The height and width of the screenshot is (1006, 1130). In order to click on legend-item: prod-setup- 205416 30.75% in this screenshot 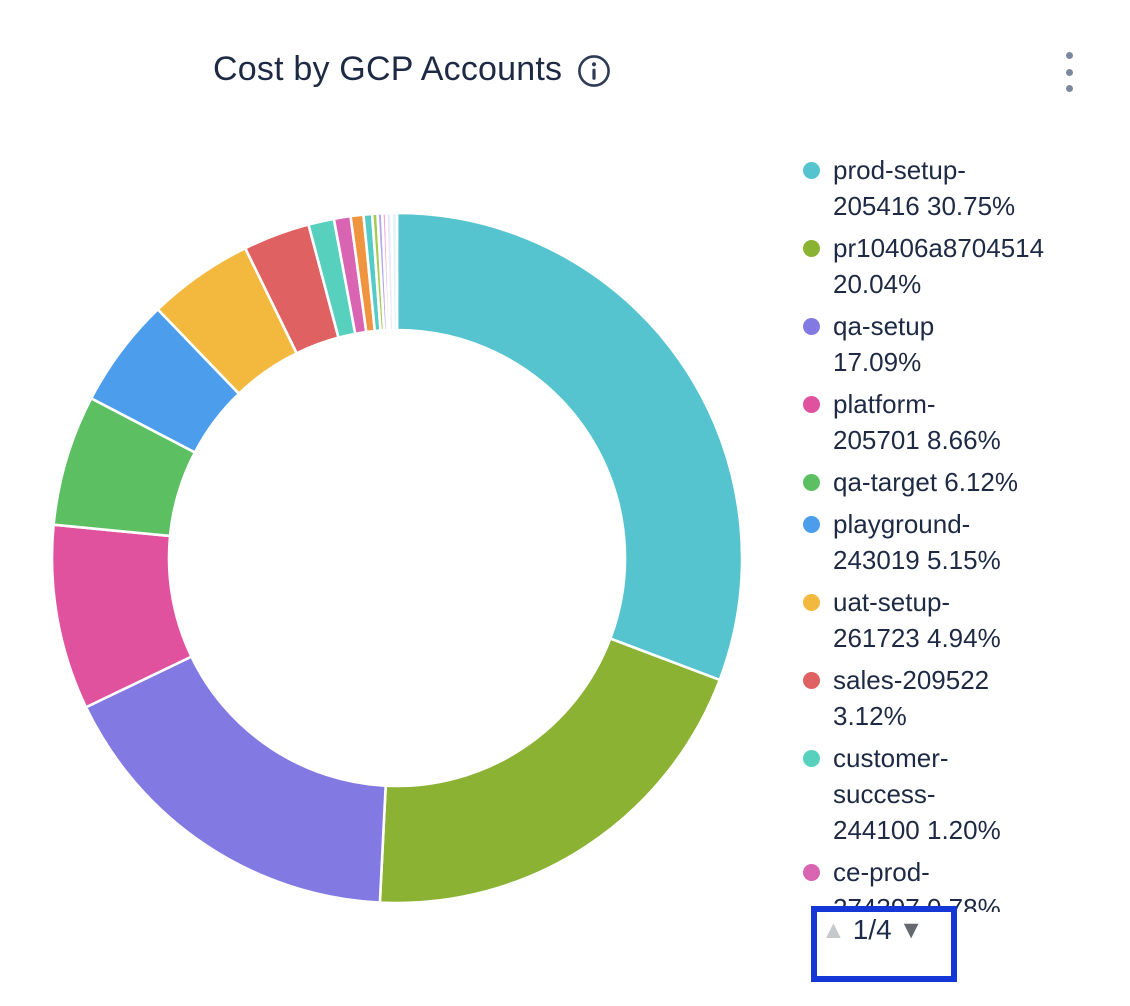, I will do `click(958, 188)`.